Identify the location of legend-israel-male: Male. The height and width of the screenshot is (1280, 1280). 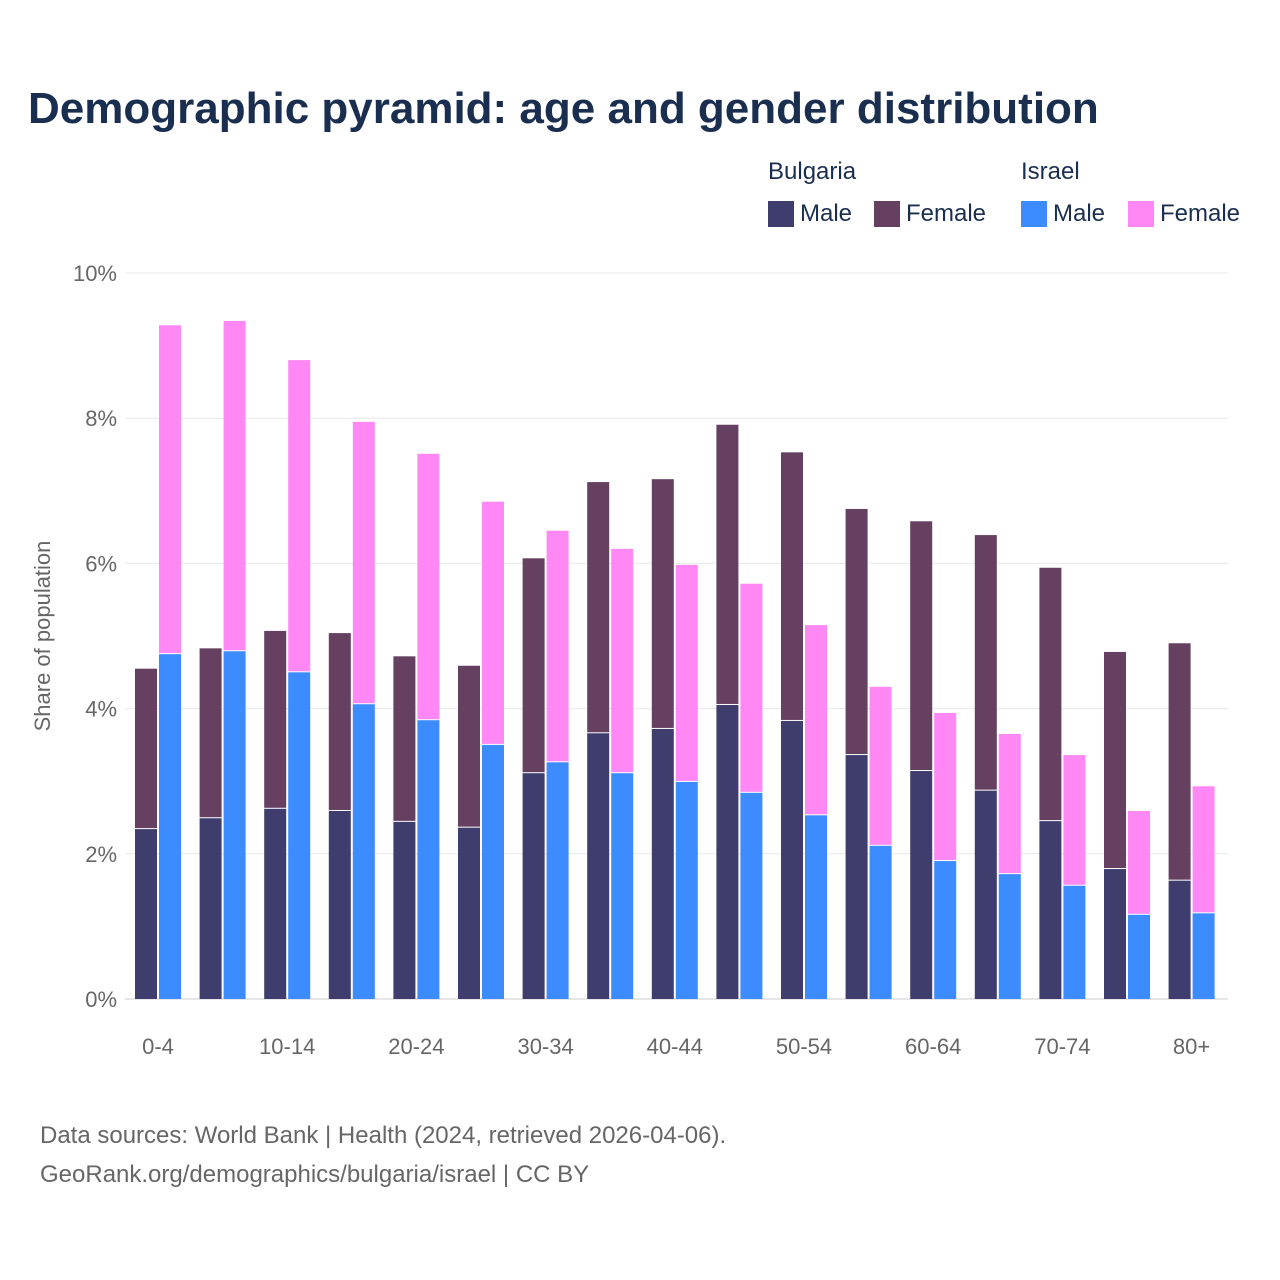
(1063, 214).